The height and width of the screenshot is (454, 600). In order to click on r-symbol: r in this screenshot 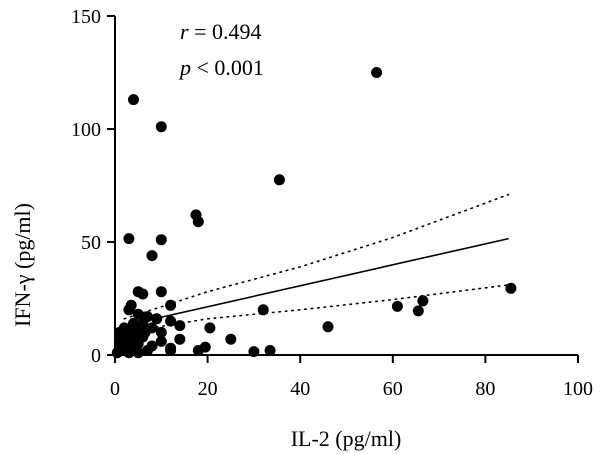, I will do `click(184, 31)`.